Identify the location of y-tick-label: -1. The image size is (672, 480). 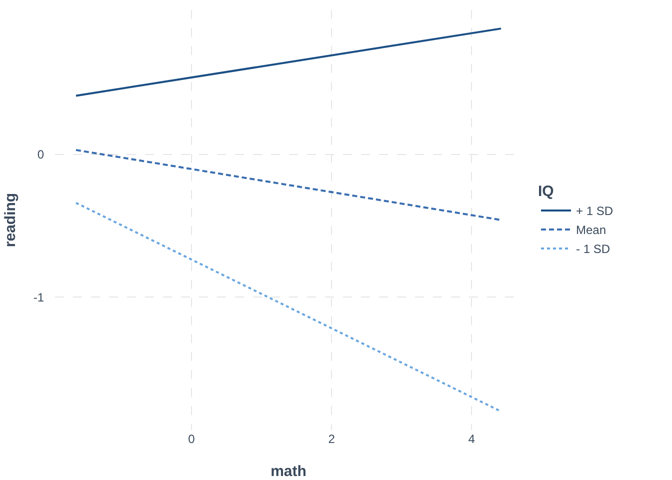
(38, 297).